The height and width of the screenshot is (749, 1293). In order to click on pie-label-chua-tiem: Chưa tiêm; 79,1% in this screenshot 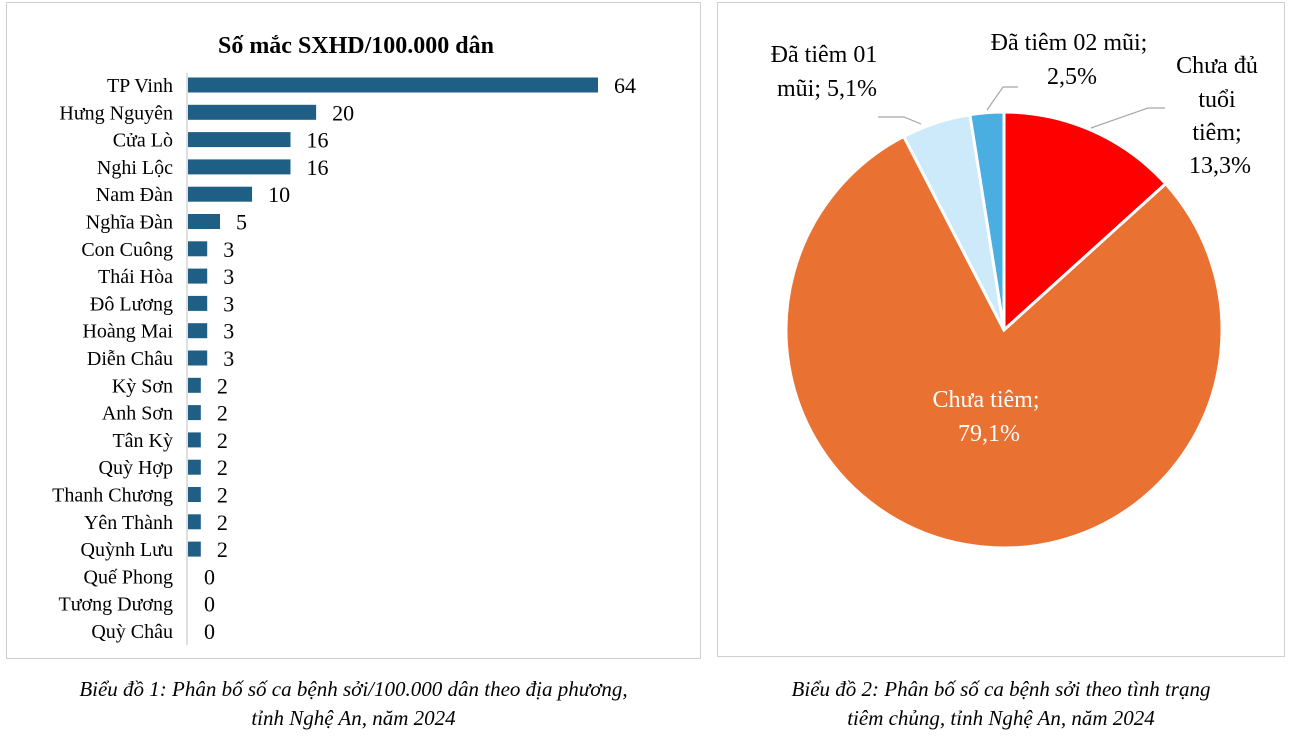, I will do `click(989, 417)`.